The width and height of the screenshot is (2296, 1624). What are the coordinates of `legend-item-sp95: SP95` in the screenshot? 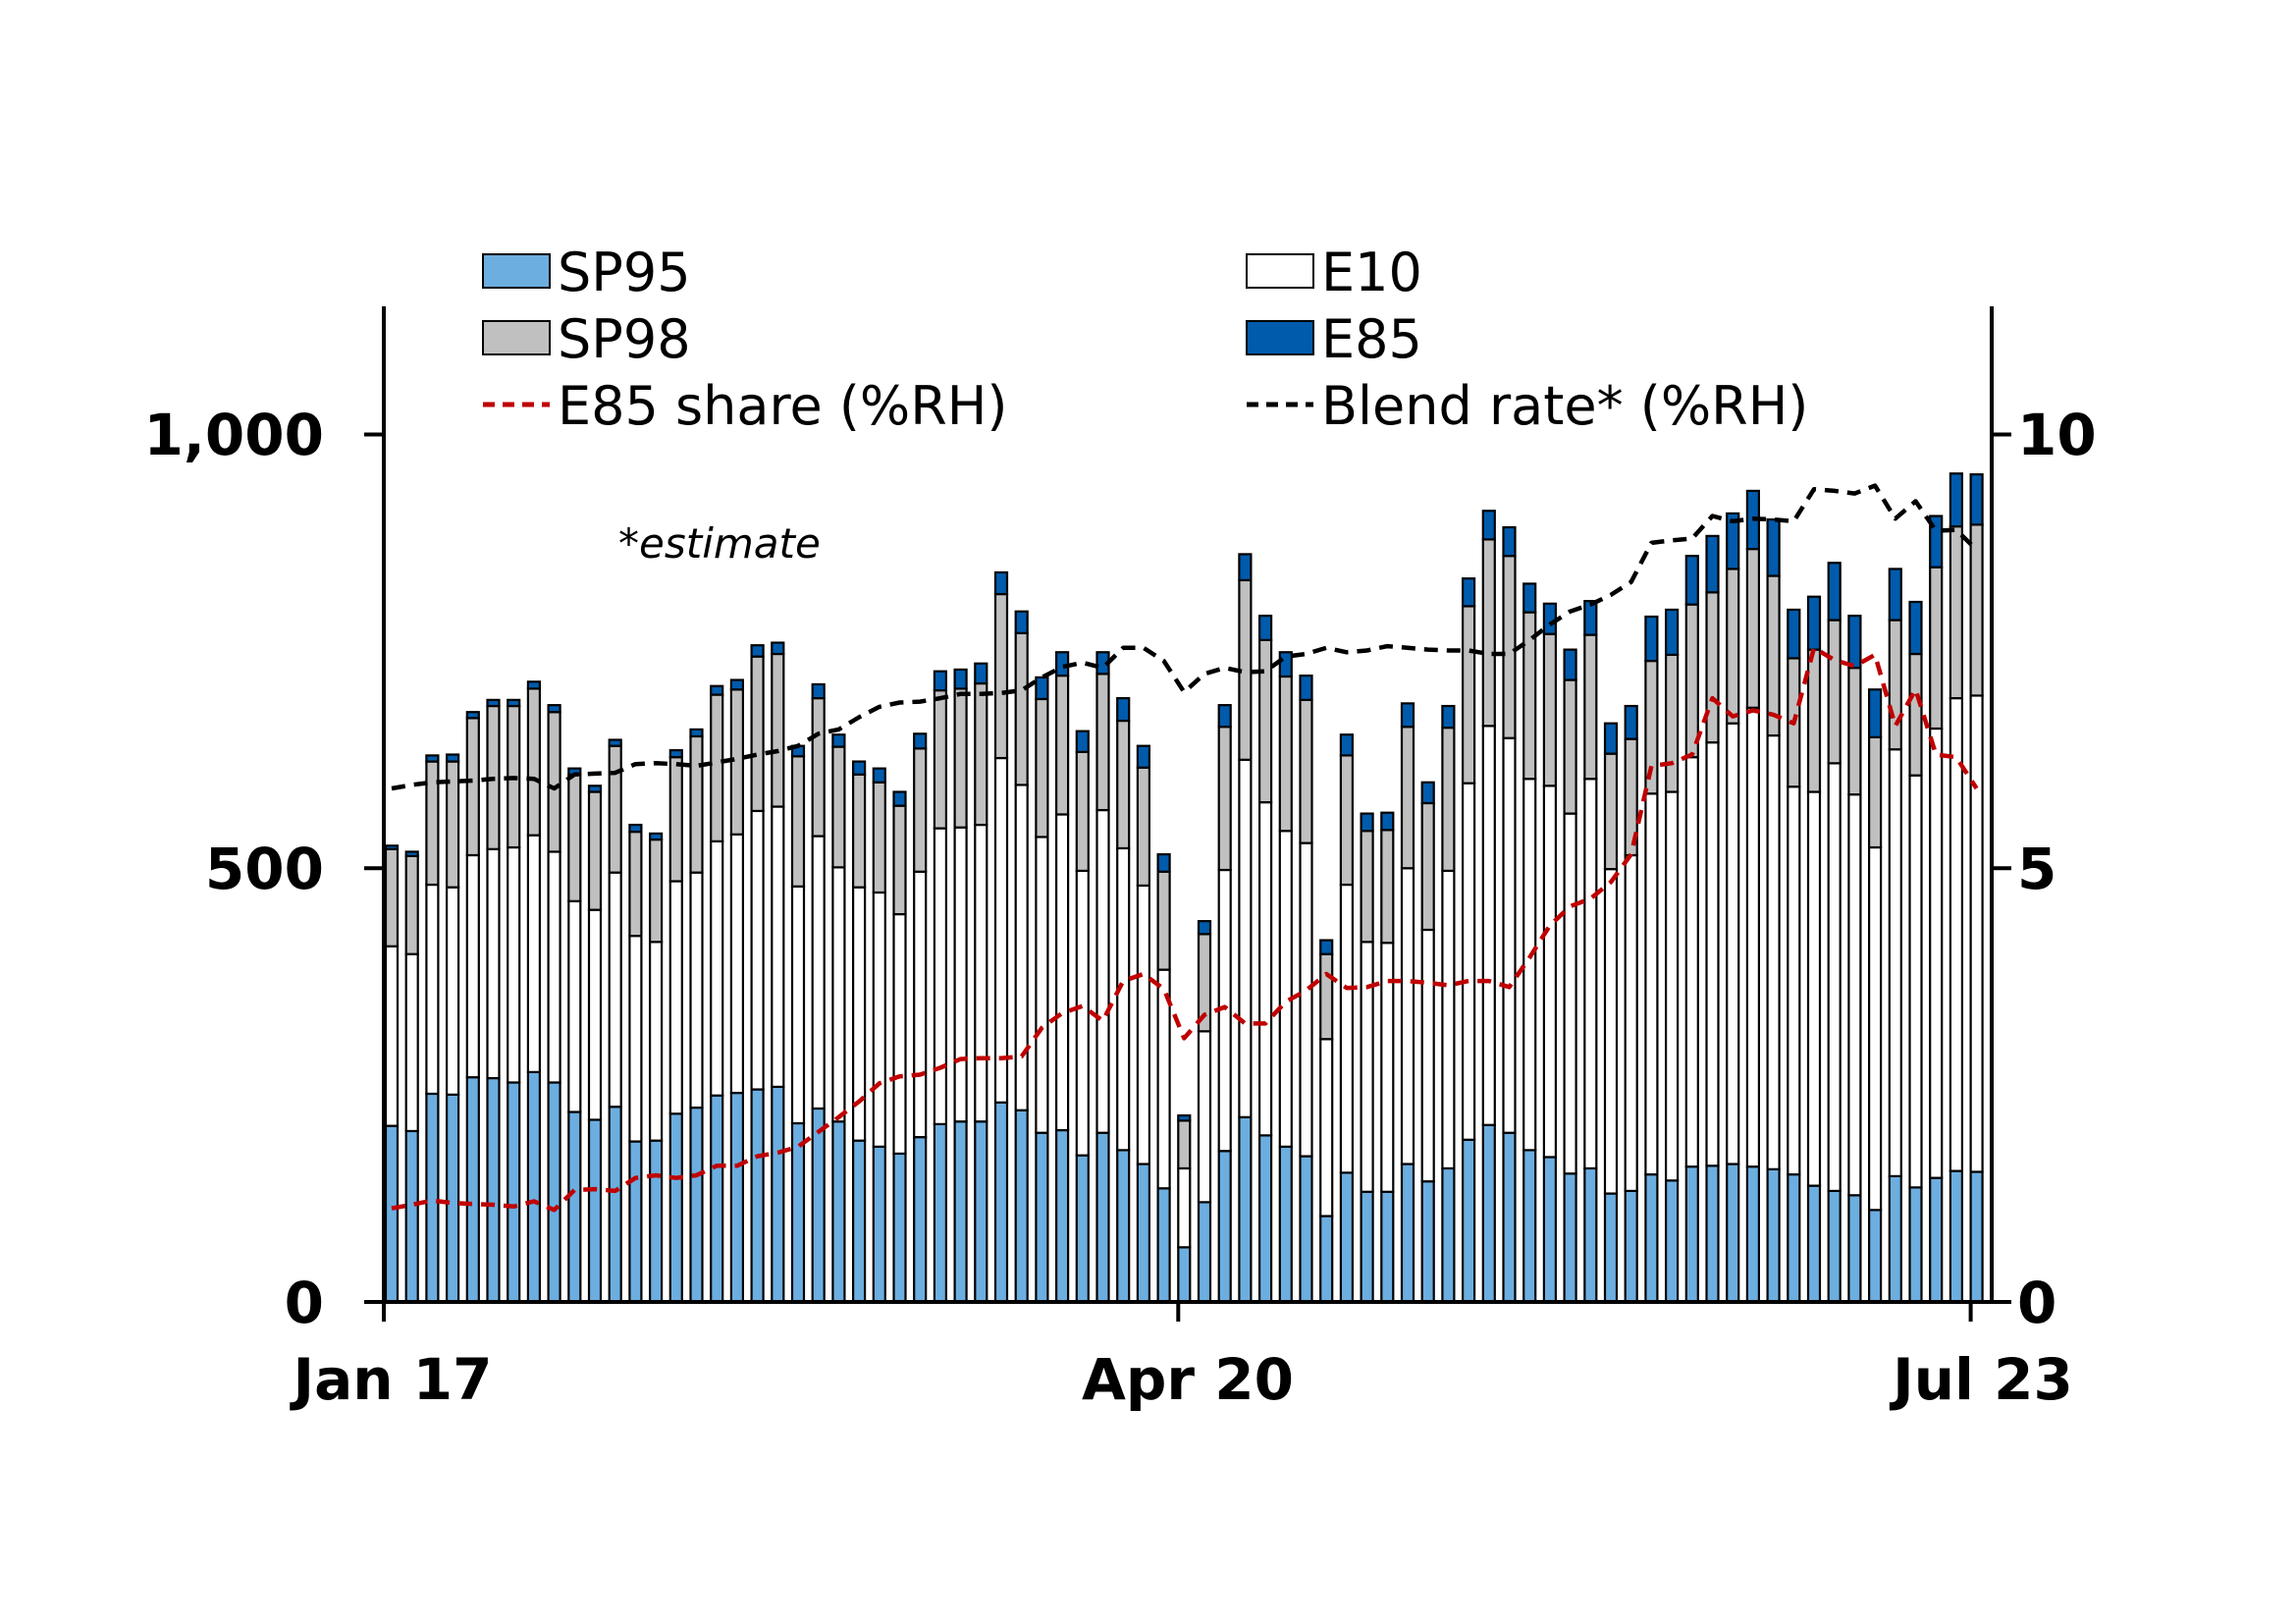 It's located at (587, 272).